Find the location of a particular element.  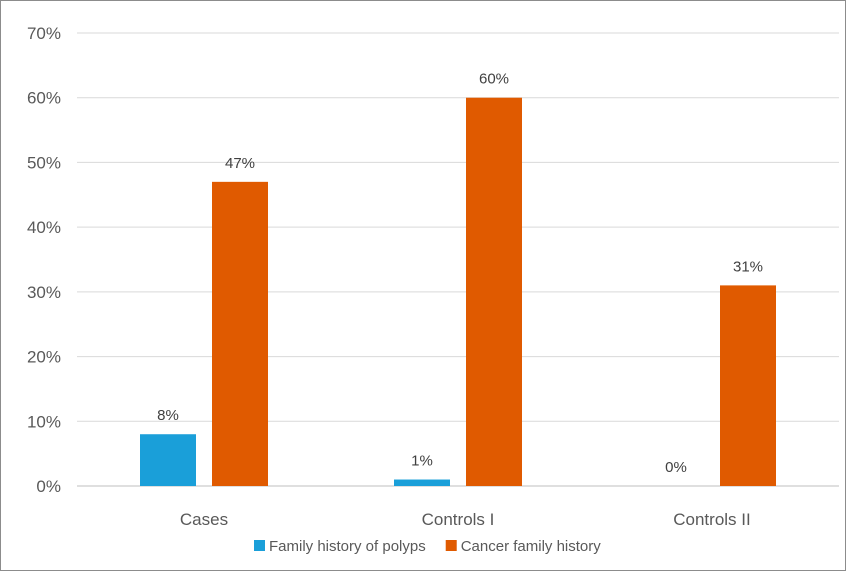

y-tick-label: 10% is located at coordinates (44, 421).